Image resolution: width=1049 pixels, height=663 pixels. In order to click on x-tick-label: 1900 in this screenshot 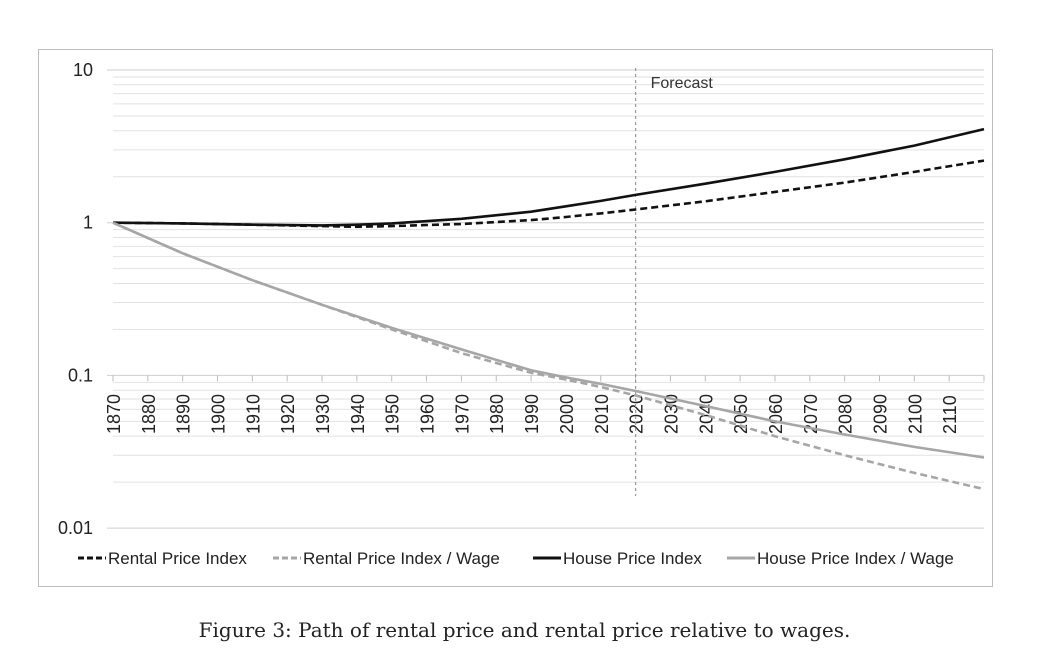, I will do `click(219, 414)`.